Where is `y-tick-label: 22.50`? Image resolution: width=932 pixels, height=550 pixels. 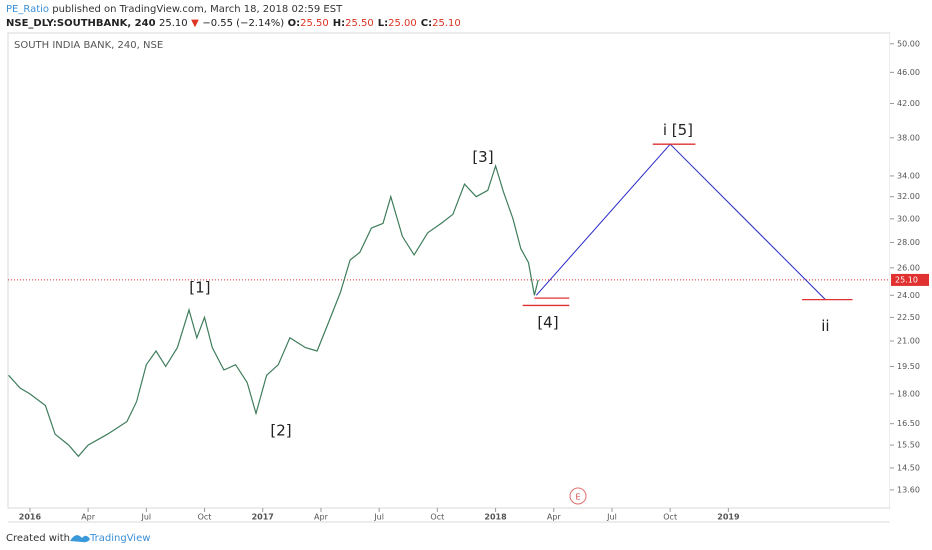 y-tick-label: 22.50 is located at coordinates (908, 317).